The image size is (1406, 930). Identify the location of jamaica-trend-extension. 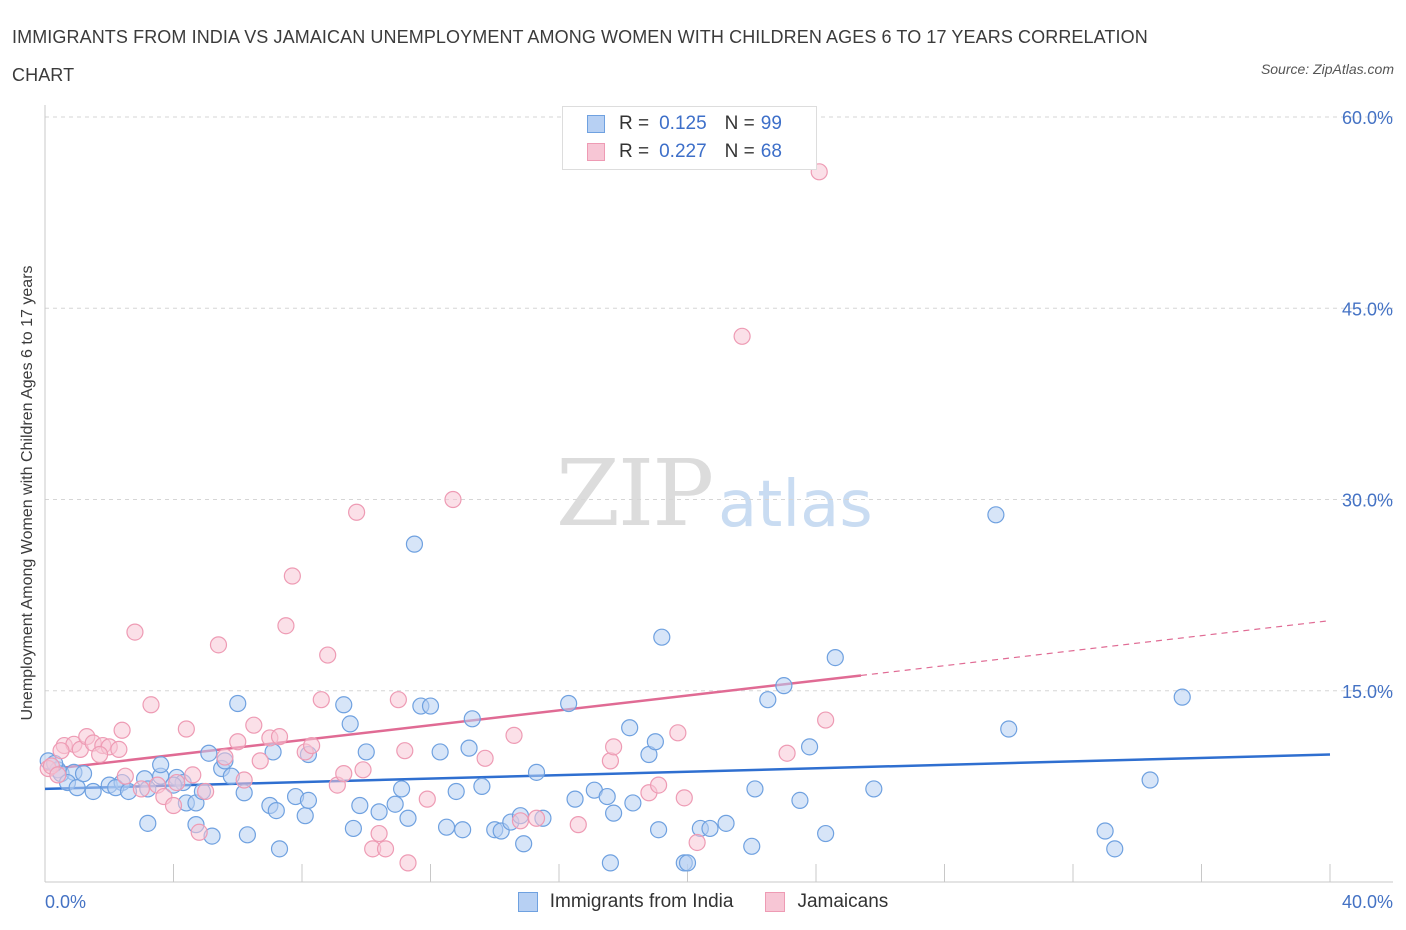
(1095, 648).